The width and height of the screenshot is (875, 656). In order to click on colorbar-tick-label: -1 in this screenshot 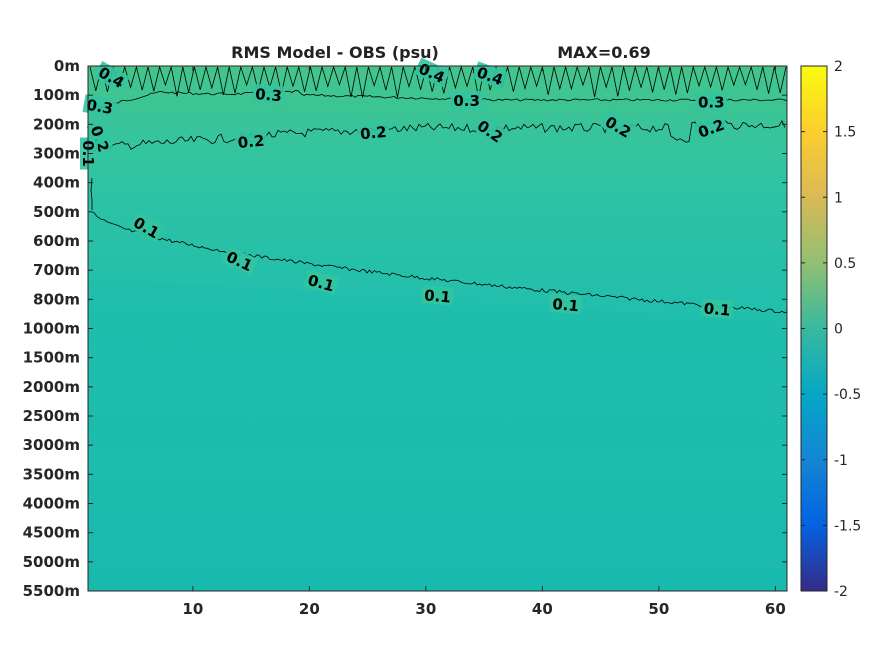, I will do `click(841, 461)`.